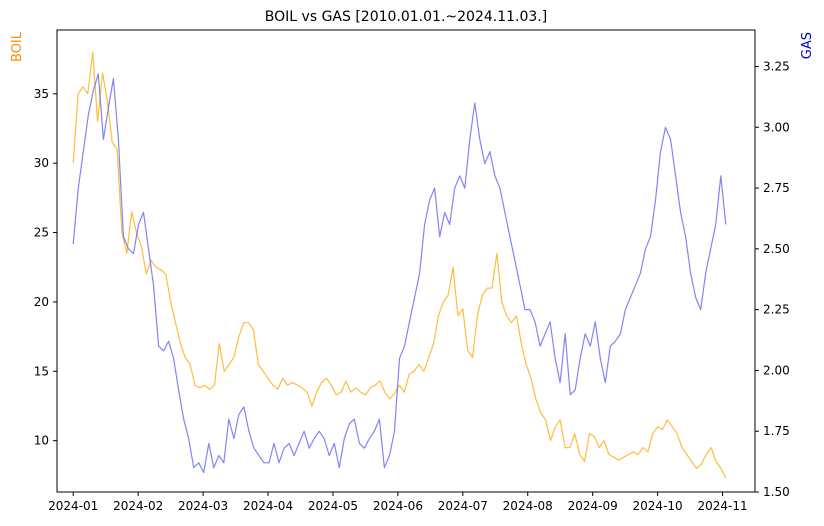  What do you see at coordinates (41, 302) in the screenshot?
I see `left-y-tick-label: 20` at bounding box center [41, 302].